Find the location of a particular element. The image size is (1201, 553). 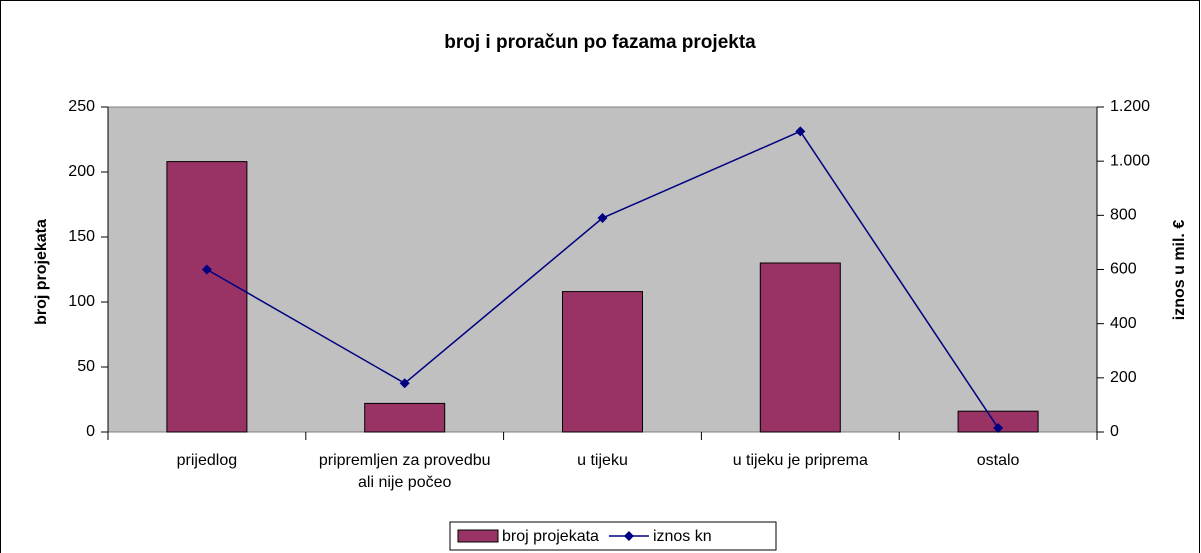

y2-tick-label: 800 is located at coordinates (1123, 215).